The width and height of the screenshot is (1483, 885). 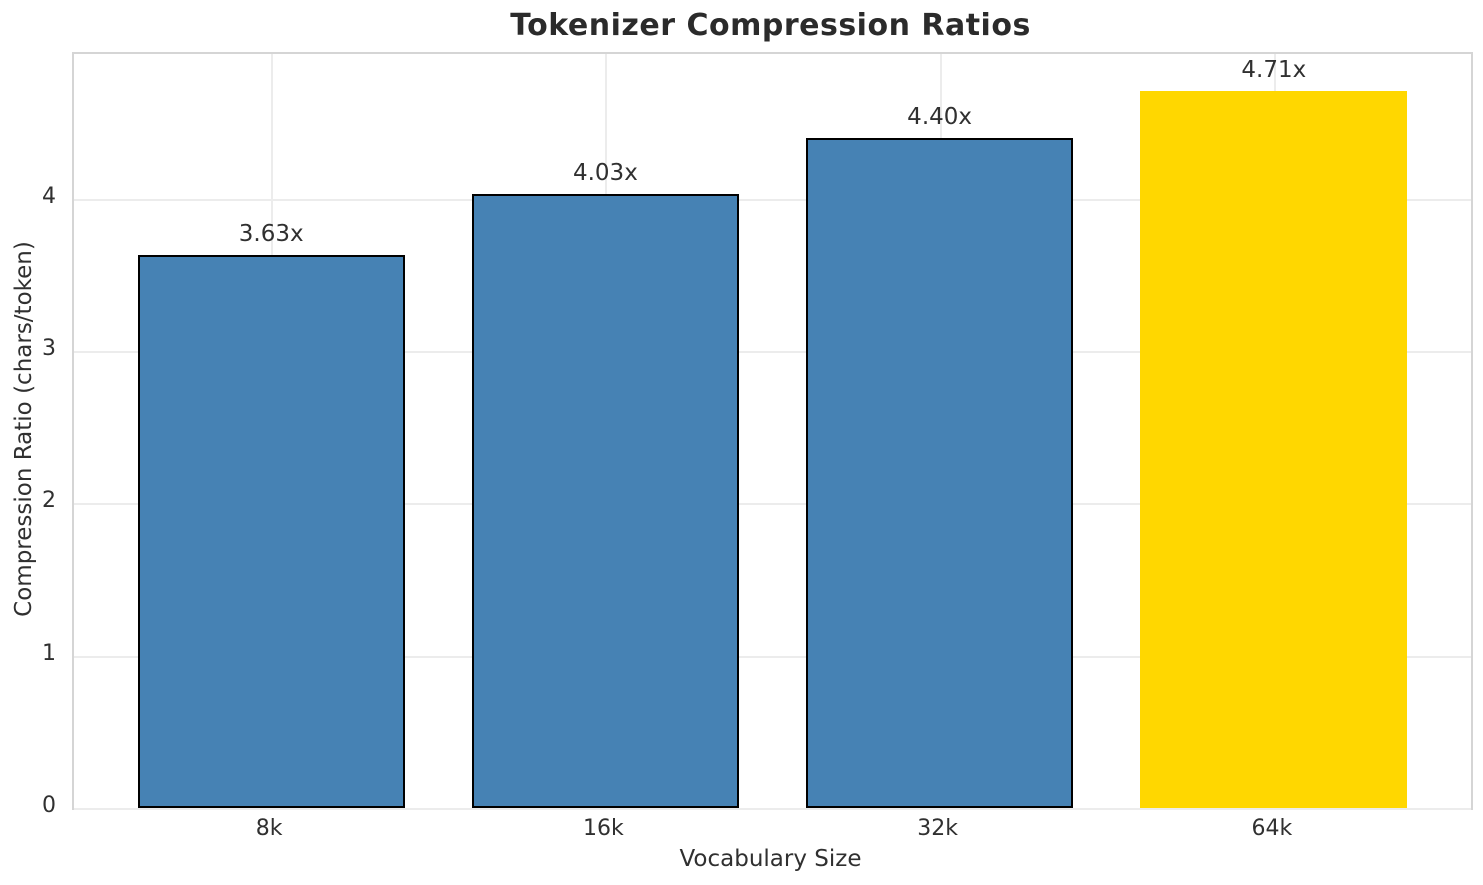 What do you see at coordinates (49, 501) in the screenshot?
I see `y-tick-label-2: 2` at bounding box center [49, 501].